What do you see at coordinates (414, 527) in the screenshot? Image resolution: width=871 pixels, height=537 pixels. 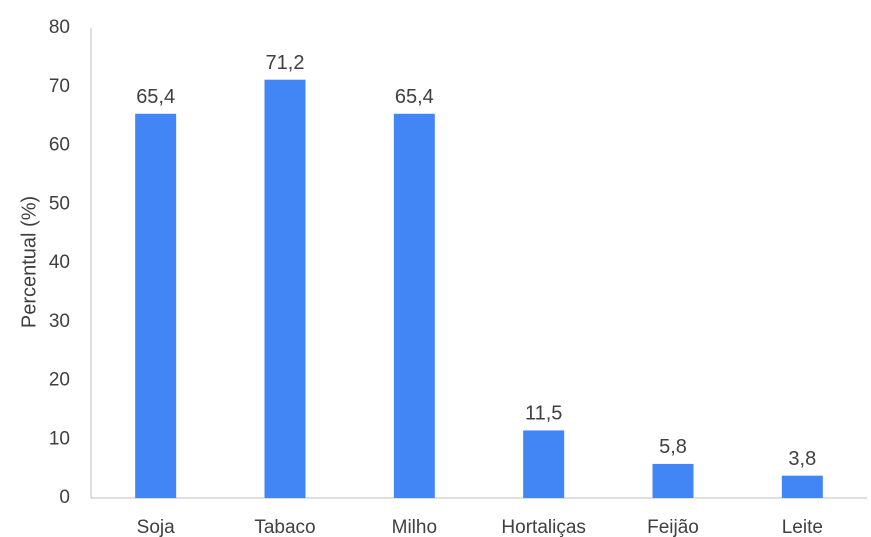 I see `x-tick-label: Milho` at bounding box center [414, 527].